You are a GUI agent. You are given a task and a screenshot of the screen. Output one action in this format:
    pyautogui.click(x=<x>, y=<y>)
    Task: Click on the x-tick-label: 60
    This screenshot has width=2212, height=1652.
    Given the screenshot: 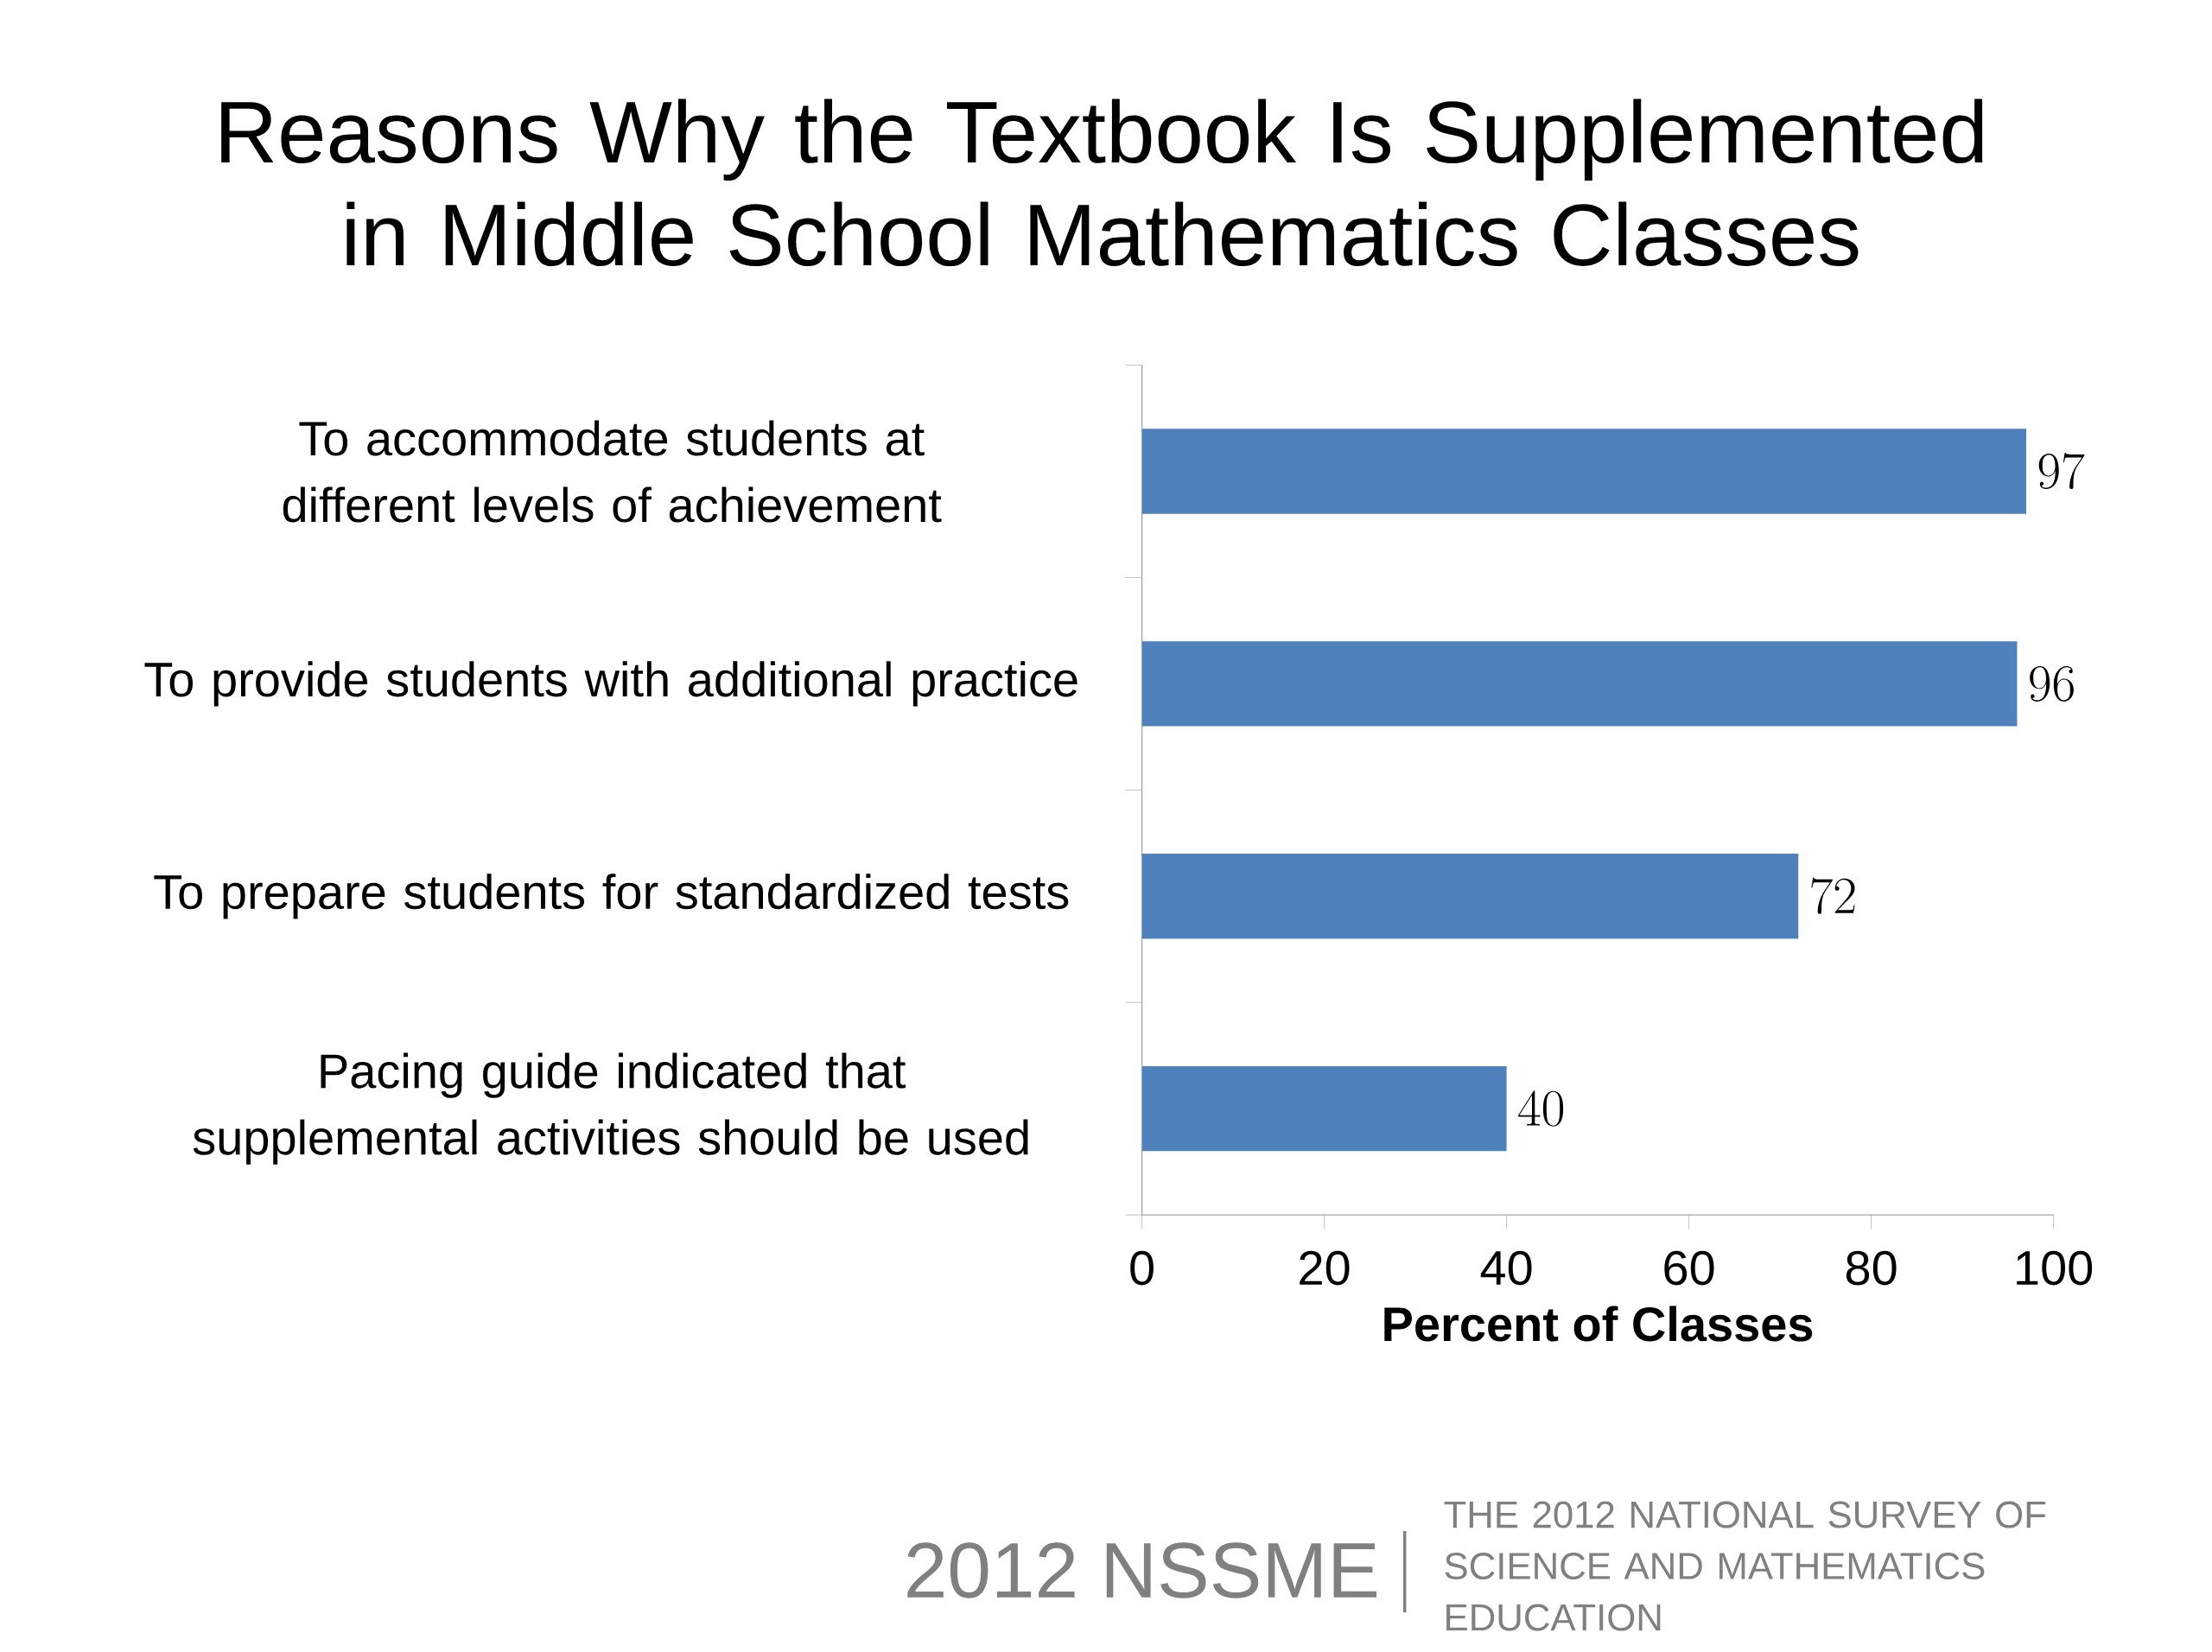 What is the action you would take?
    pyautogui.click(x=1689, y=1268)
    